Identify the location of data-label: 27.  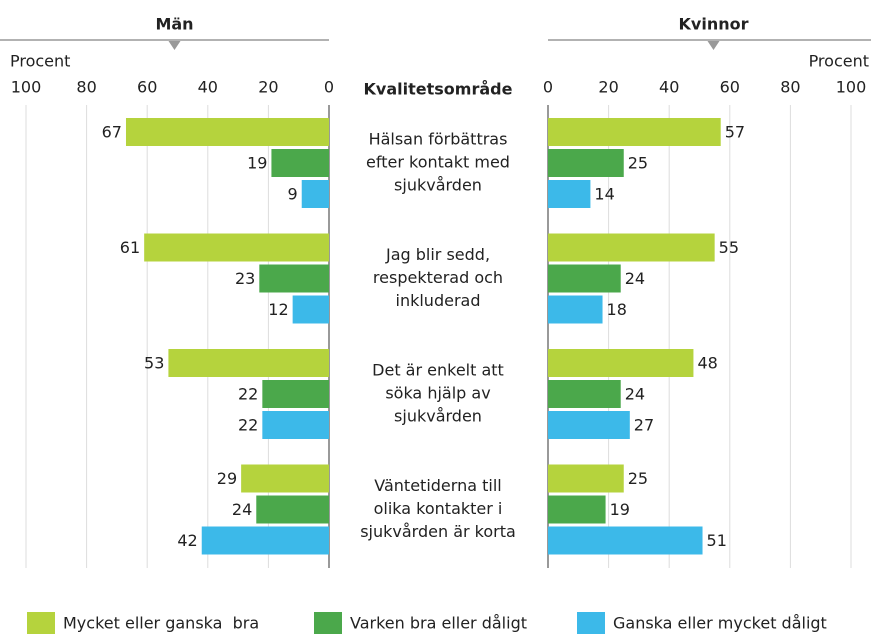
(644, 425).